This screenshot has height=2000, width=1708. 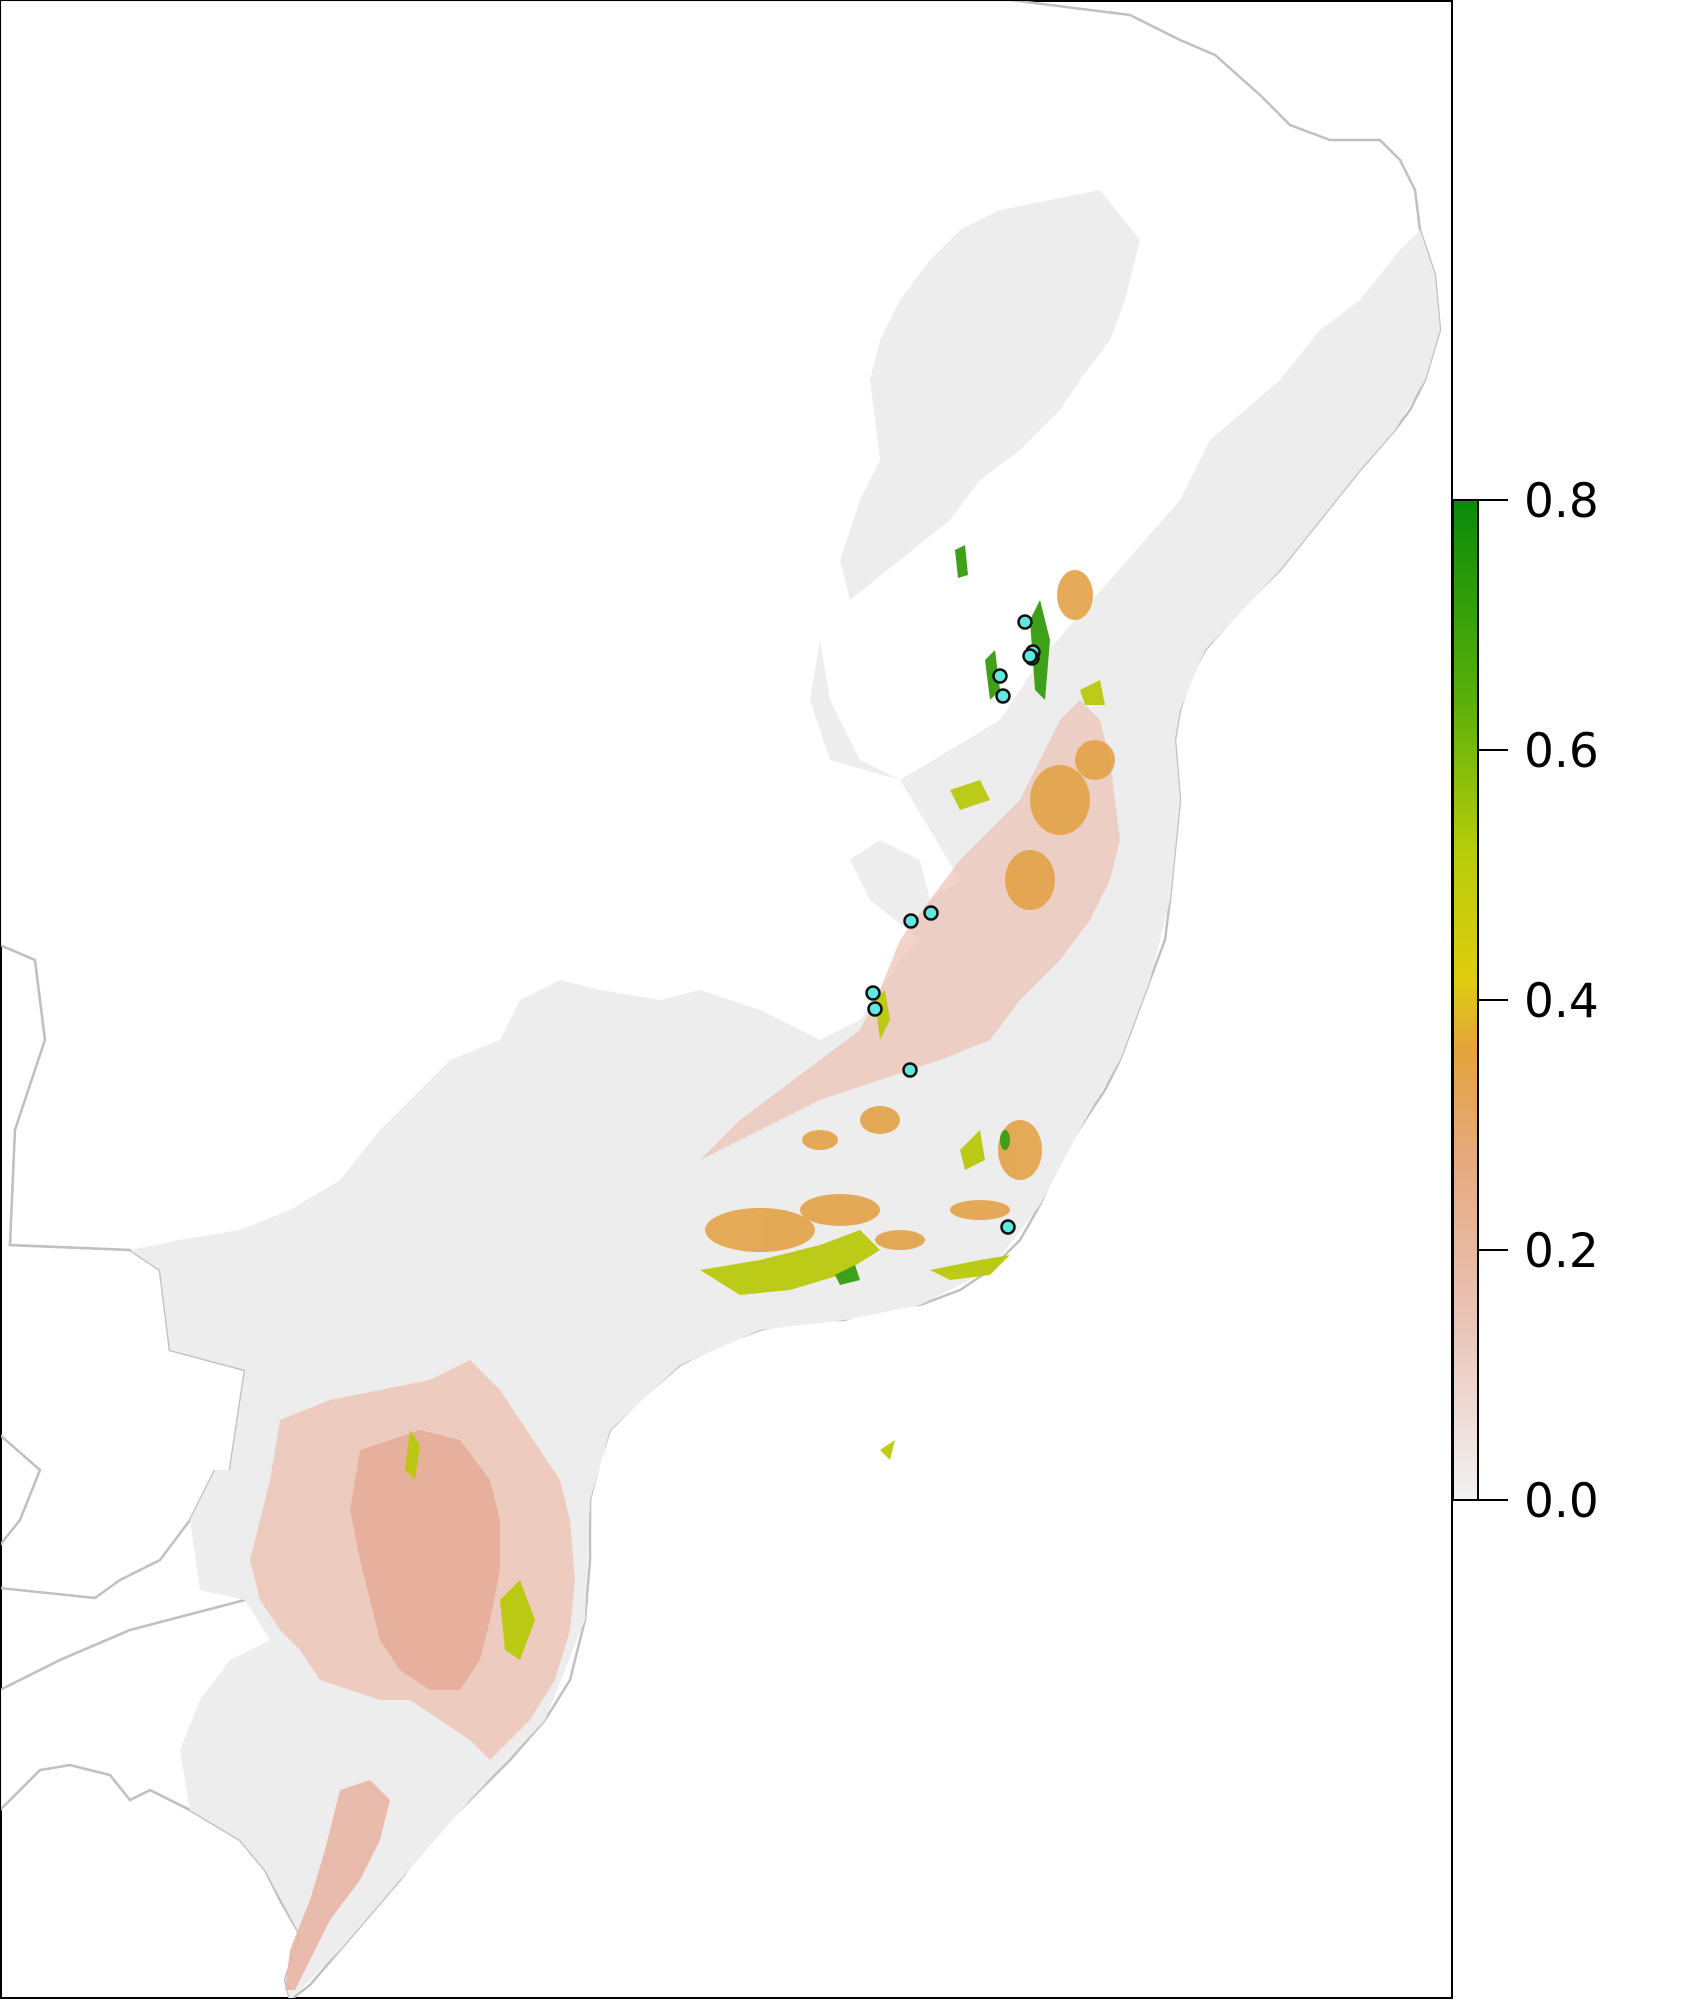 What do you see at coordinates (425, 1560) in the screenshot?
I see `raster-low-suitability-south-core` at bounding box center [425, 1560].